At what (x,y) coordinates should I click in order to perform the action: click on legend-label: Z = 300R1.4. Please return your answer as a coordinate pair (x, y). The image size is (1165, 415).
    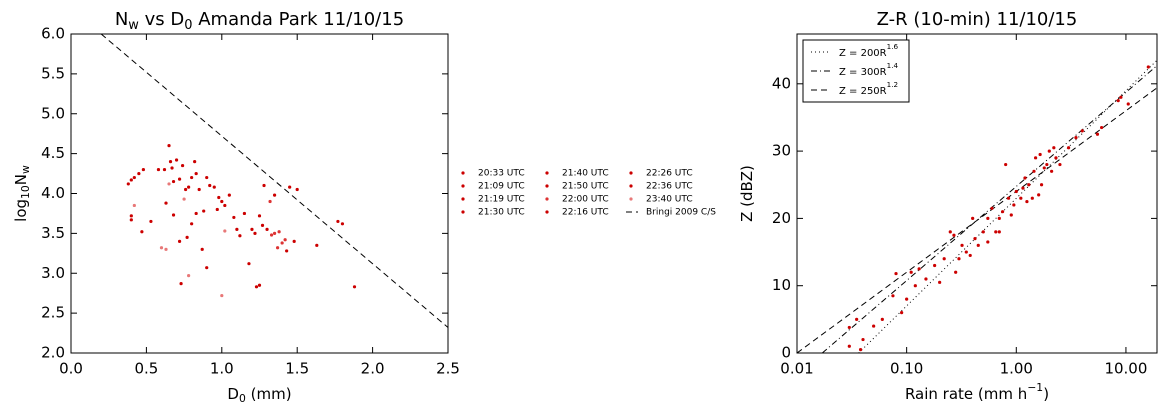
    Looking at the image, I should click on (868, 69).